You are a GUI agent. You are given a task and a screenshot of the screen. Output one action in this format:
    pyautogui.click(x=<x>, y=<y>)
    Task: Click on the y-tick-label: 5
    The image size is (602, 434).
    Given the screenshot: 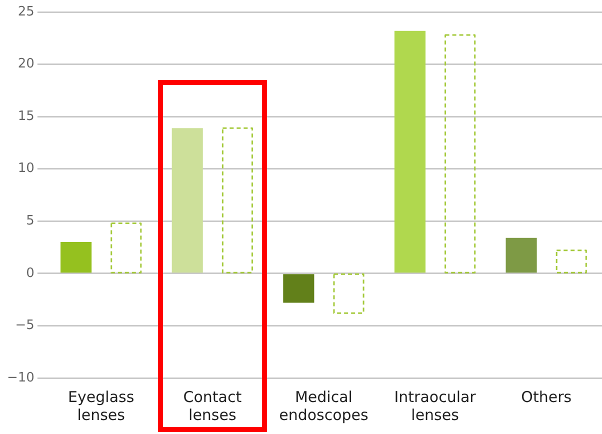 What is the action you would take?
    pyautogui.click(x=30, y=221)
    